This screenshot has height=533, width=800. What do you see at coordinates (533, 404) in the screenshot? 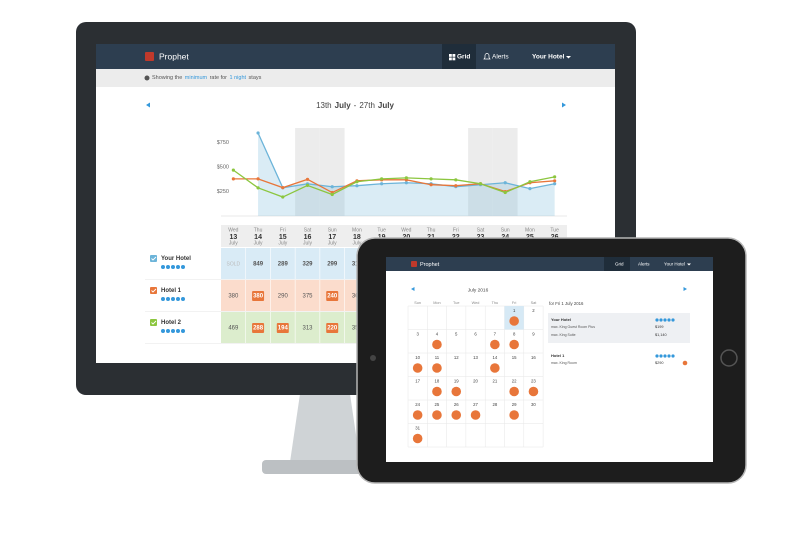
I see `calendar-day: 30` at bounding box center [533, 404].